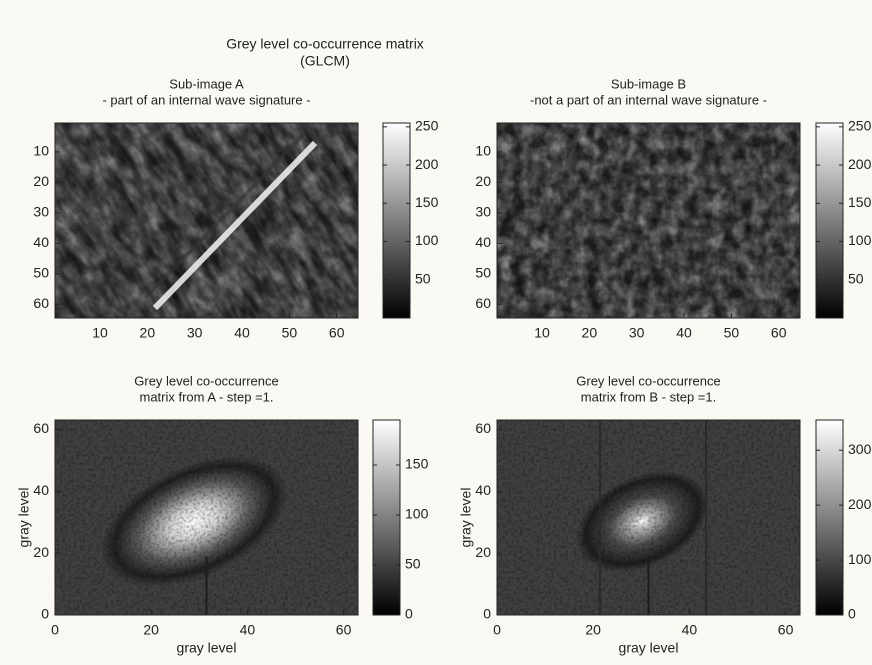  What do you see at coordinates (225, 215) in the screenshot?
I see `wave-trough` at bounding box center [225, 215].